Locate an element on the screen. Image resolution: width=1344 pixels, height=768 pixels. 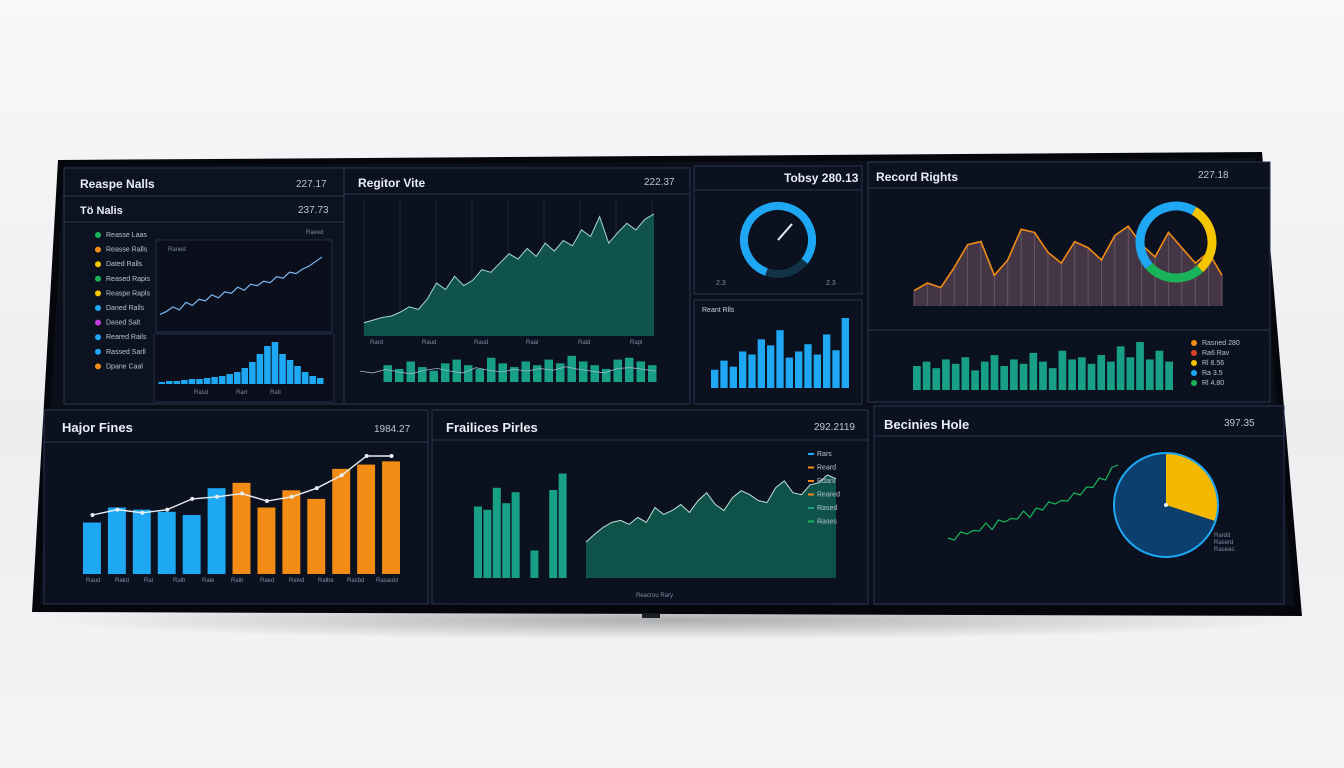
legend-label: Rased is located at coordinates (827, 508).